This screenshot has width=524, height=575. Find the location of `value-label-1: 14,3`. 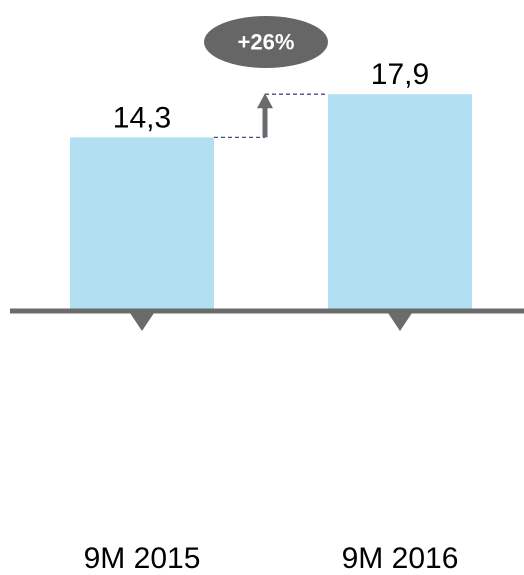

value-label-1: 14,3 is located at coordinates (142, 117).